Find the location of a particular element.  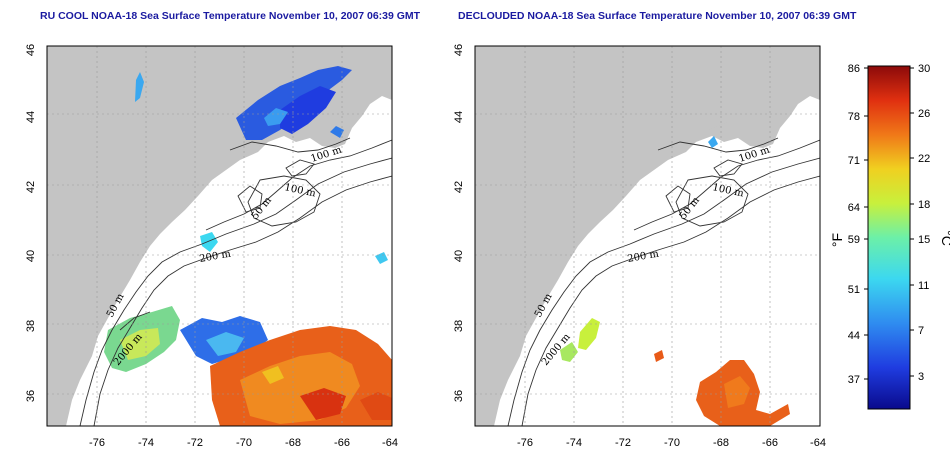

fahrenheit-tick: 44 is located at coordinates (854, 336).